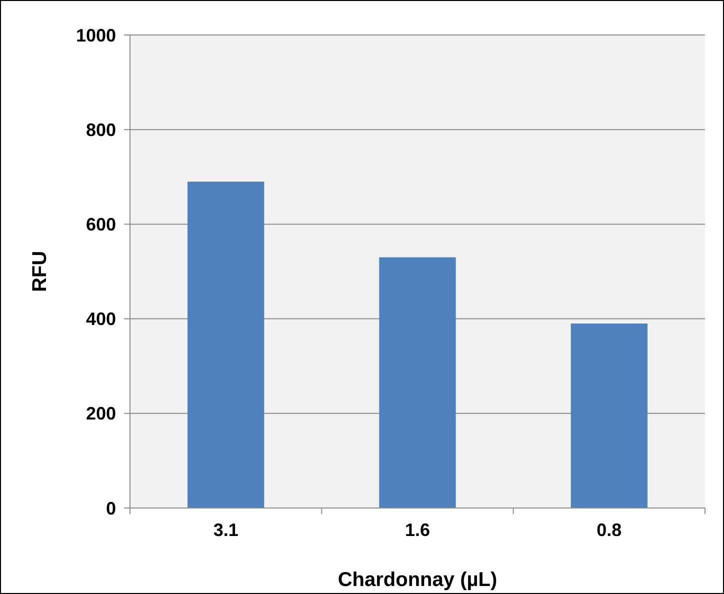 The width and height of the screenshot is (724, 594). Describe the element at coordinates (101, 130) in the screenshot. I see `y-tick-label: 800` at that location.